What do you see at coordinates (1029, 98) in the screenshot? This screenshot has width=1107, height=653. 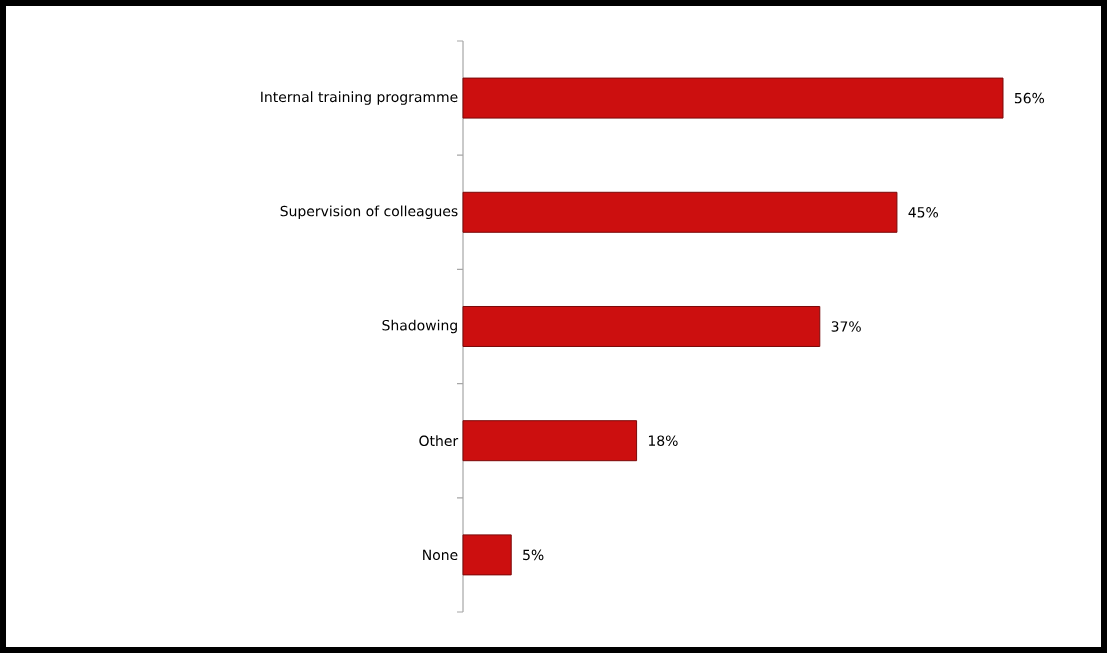 I see `data-label: 56%` at bounding box center [1029, 98].